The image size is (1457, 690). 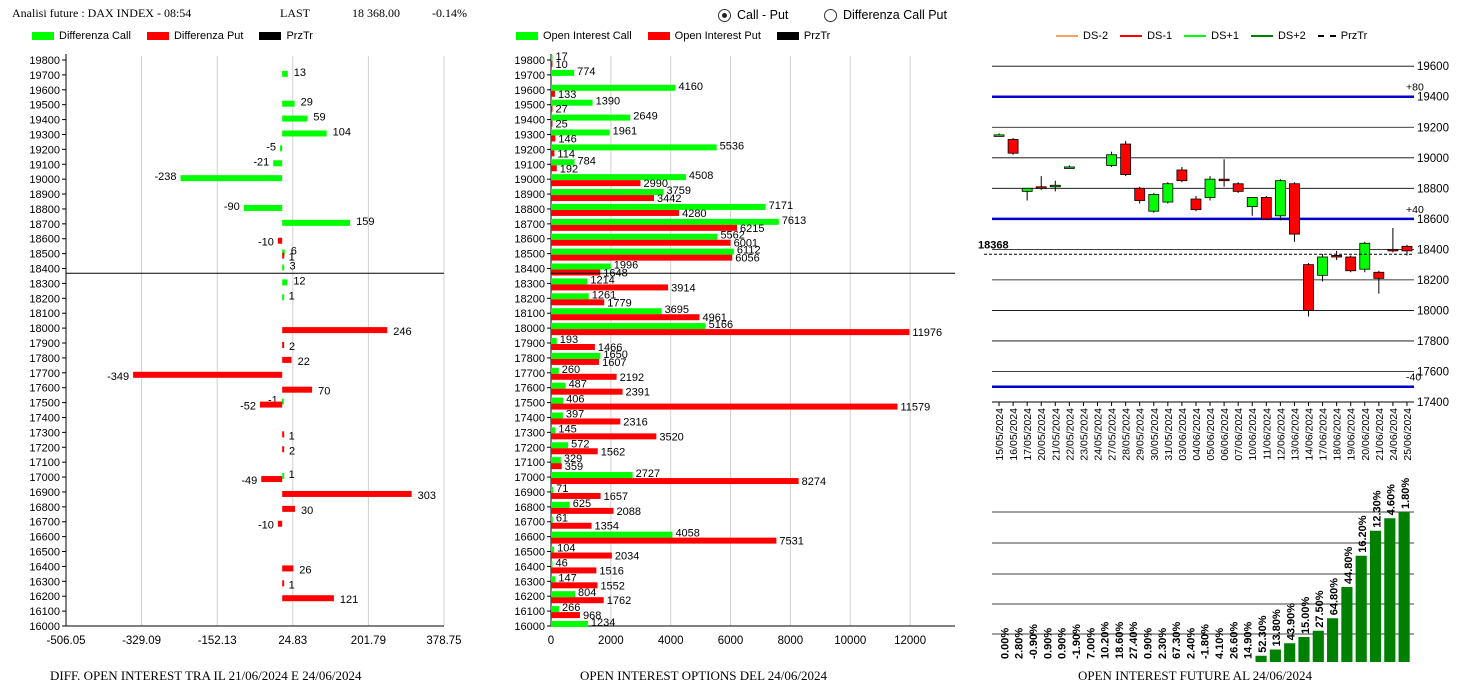 I want to click on date-label: 13/06/2024, so click(x=1295, y=434).